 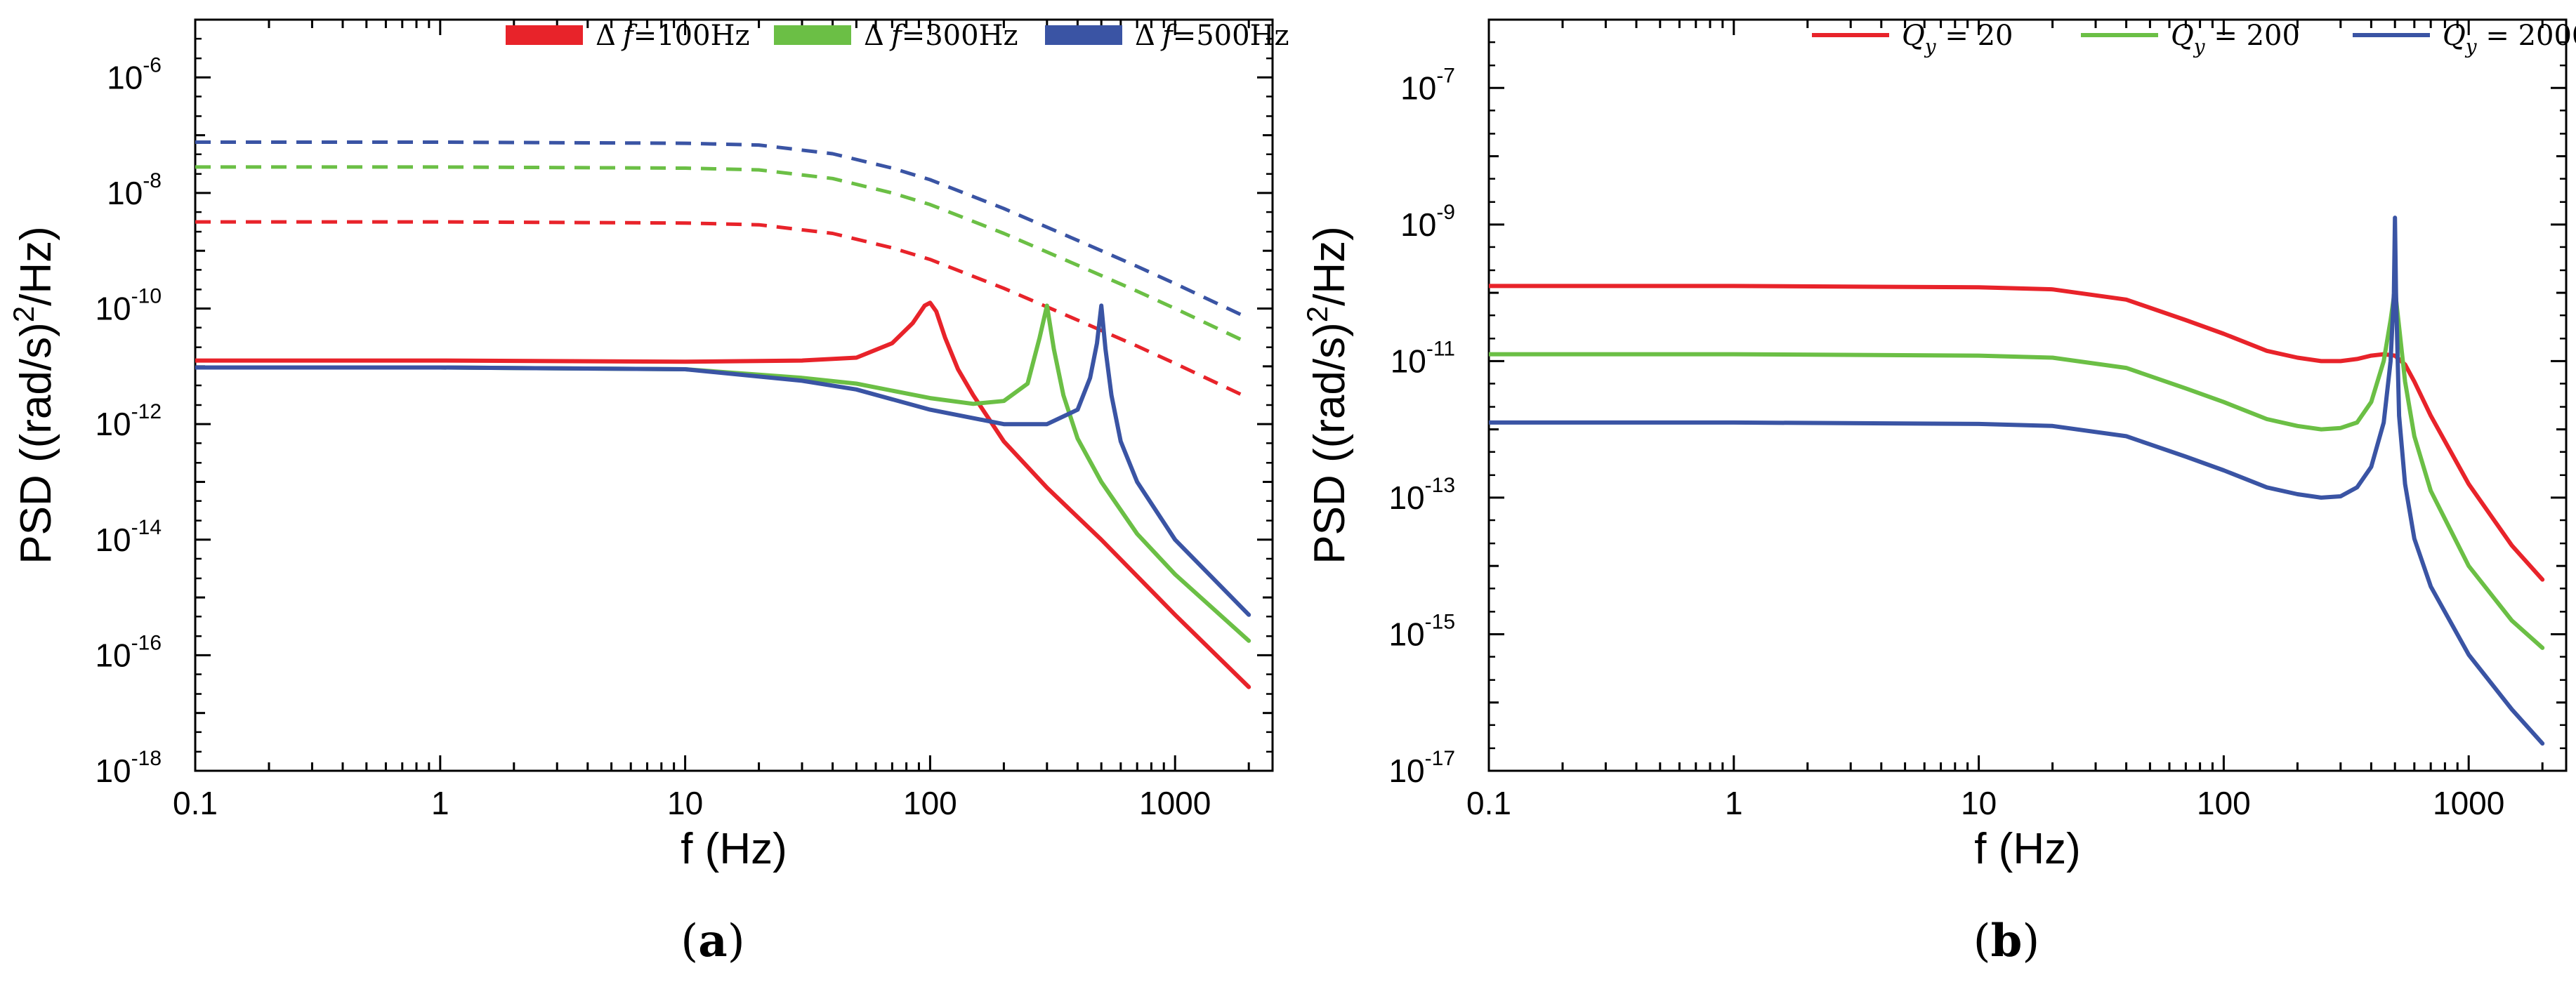 What do you see at coordinates (1957, 39) in the screenshot?
I see `legend-entry: Qy = 20` at bounding box center [1957, 39].